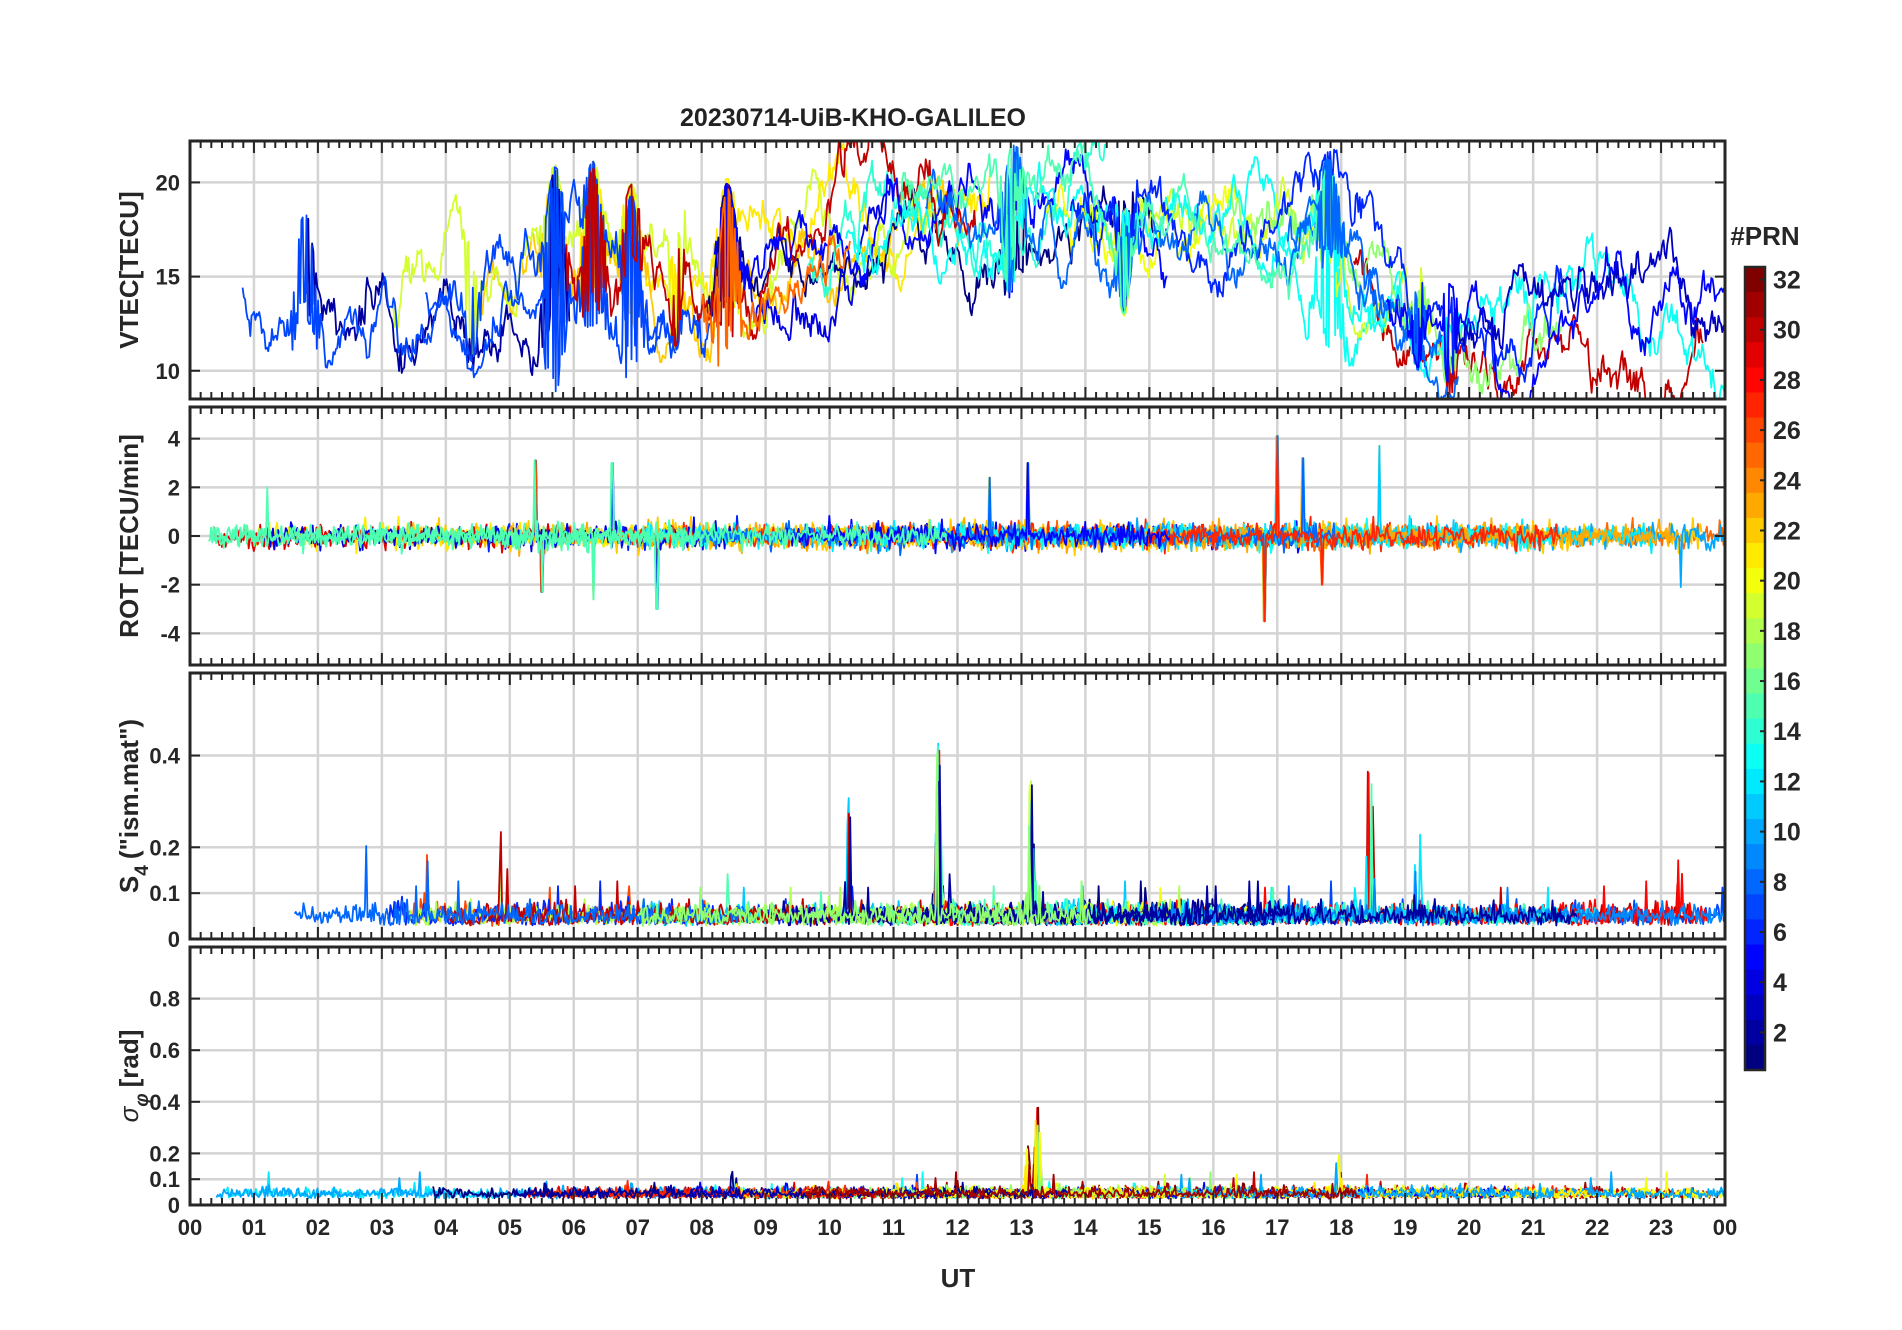  What do you see at coordinates (170, 633) in the screenshot?
I see `rot-y-tick-label: -4` at bounding box center [170, 633].